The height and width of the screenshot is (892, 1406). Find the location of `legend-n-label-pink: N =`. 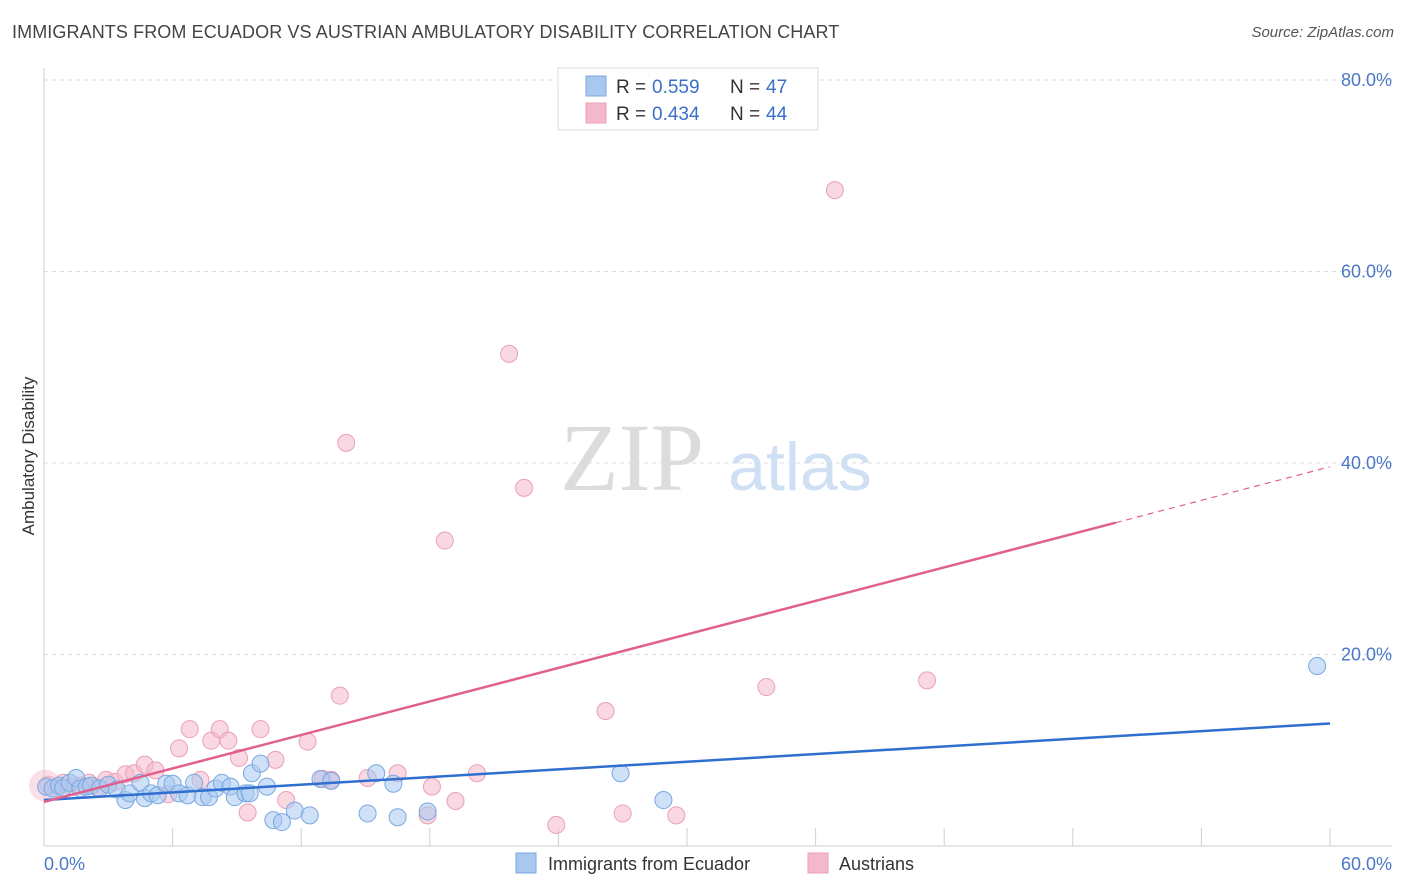

legend-n-label-pink: N = is located at coordinates (745, 114).